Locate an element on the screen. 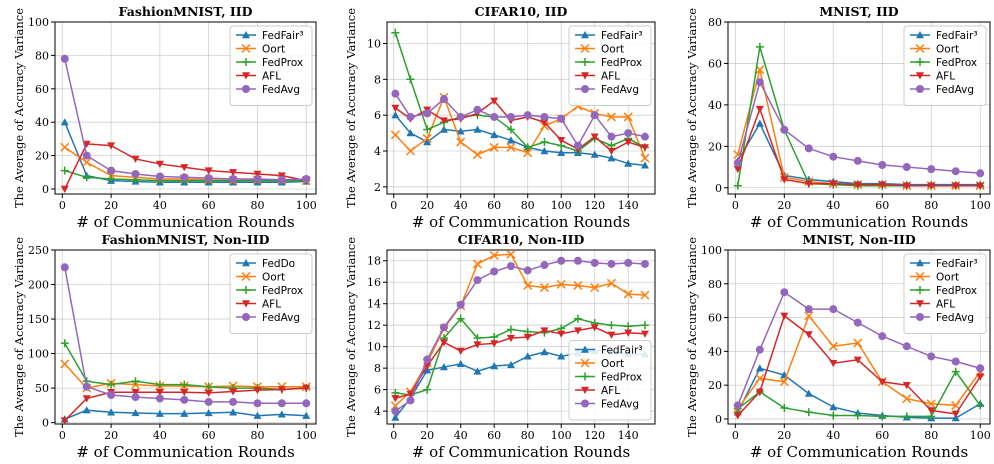  series-afl is located at coordinates (185, 404).